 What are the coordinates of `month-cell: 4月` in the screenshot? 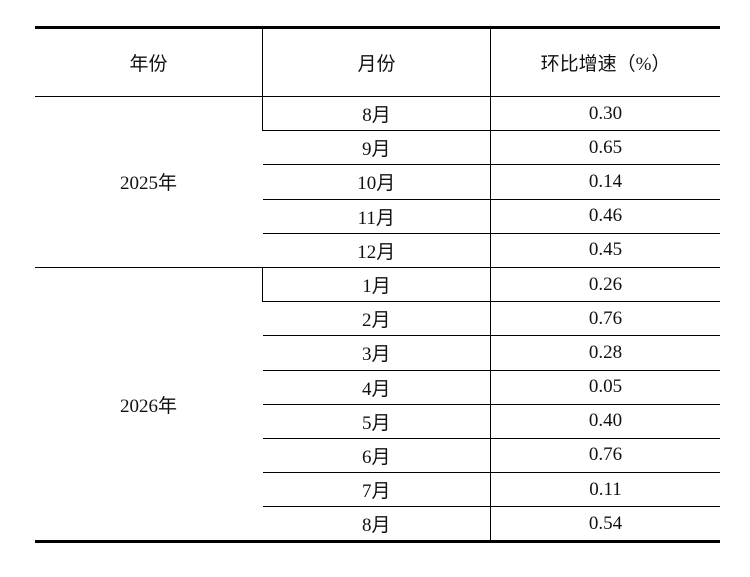 It's located at (376, 387).